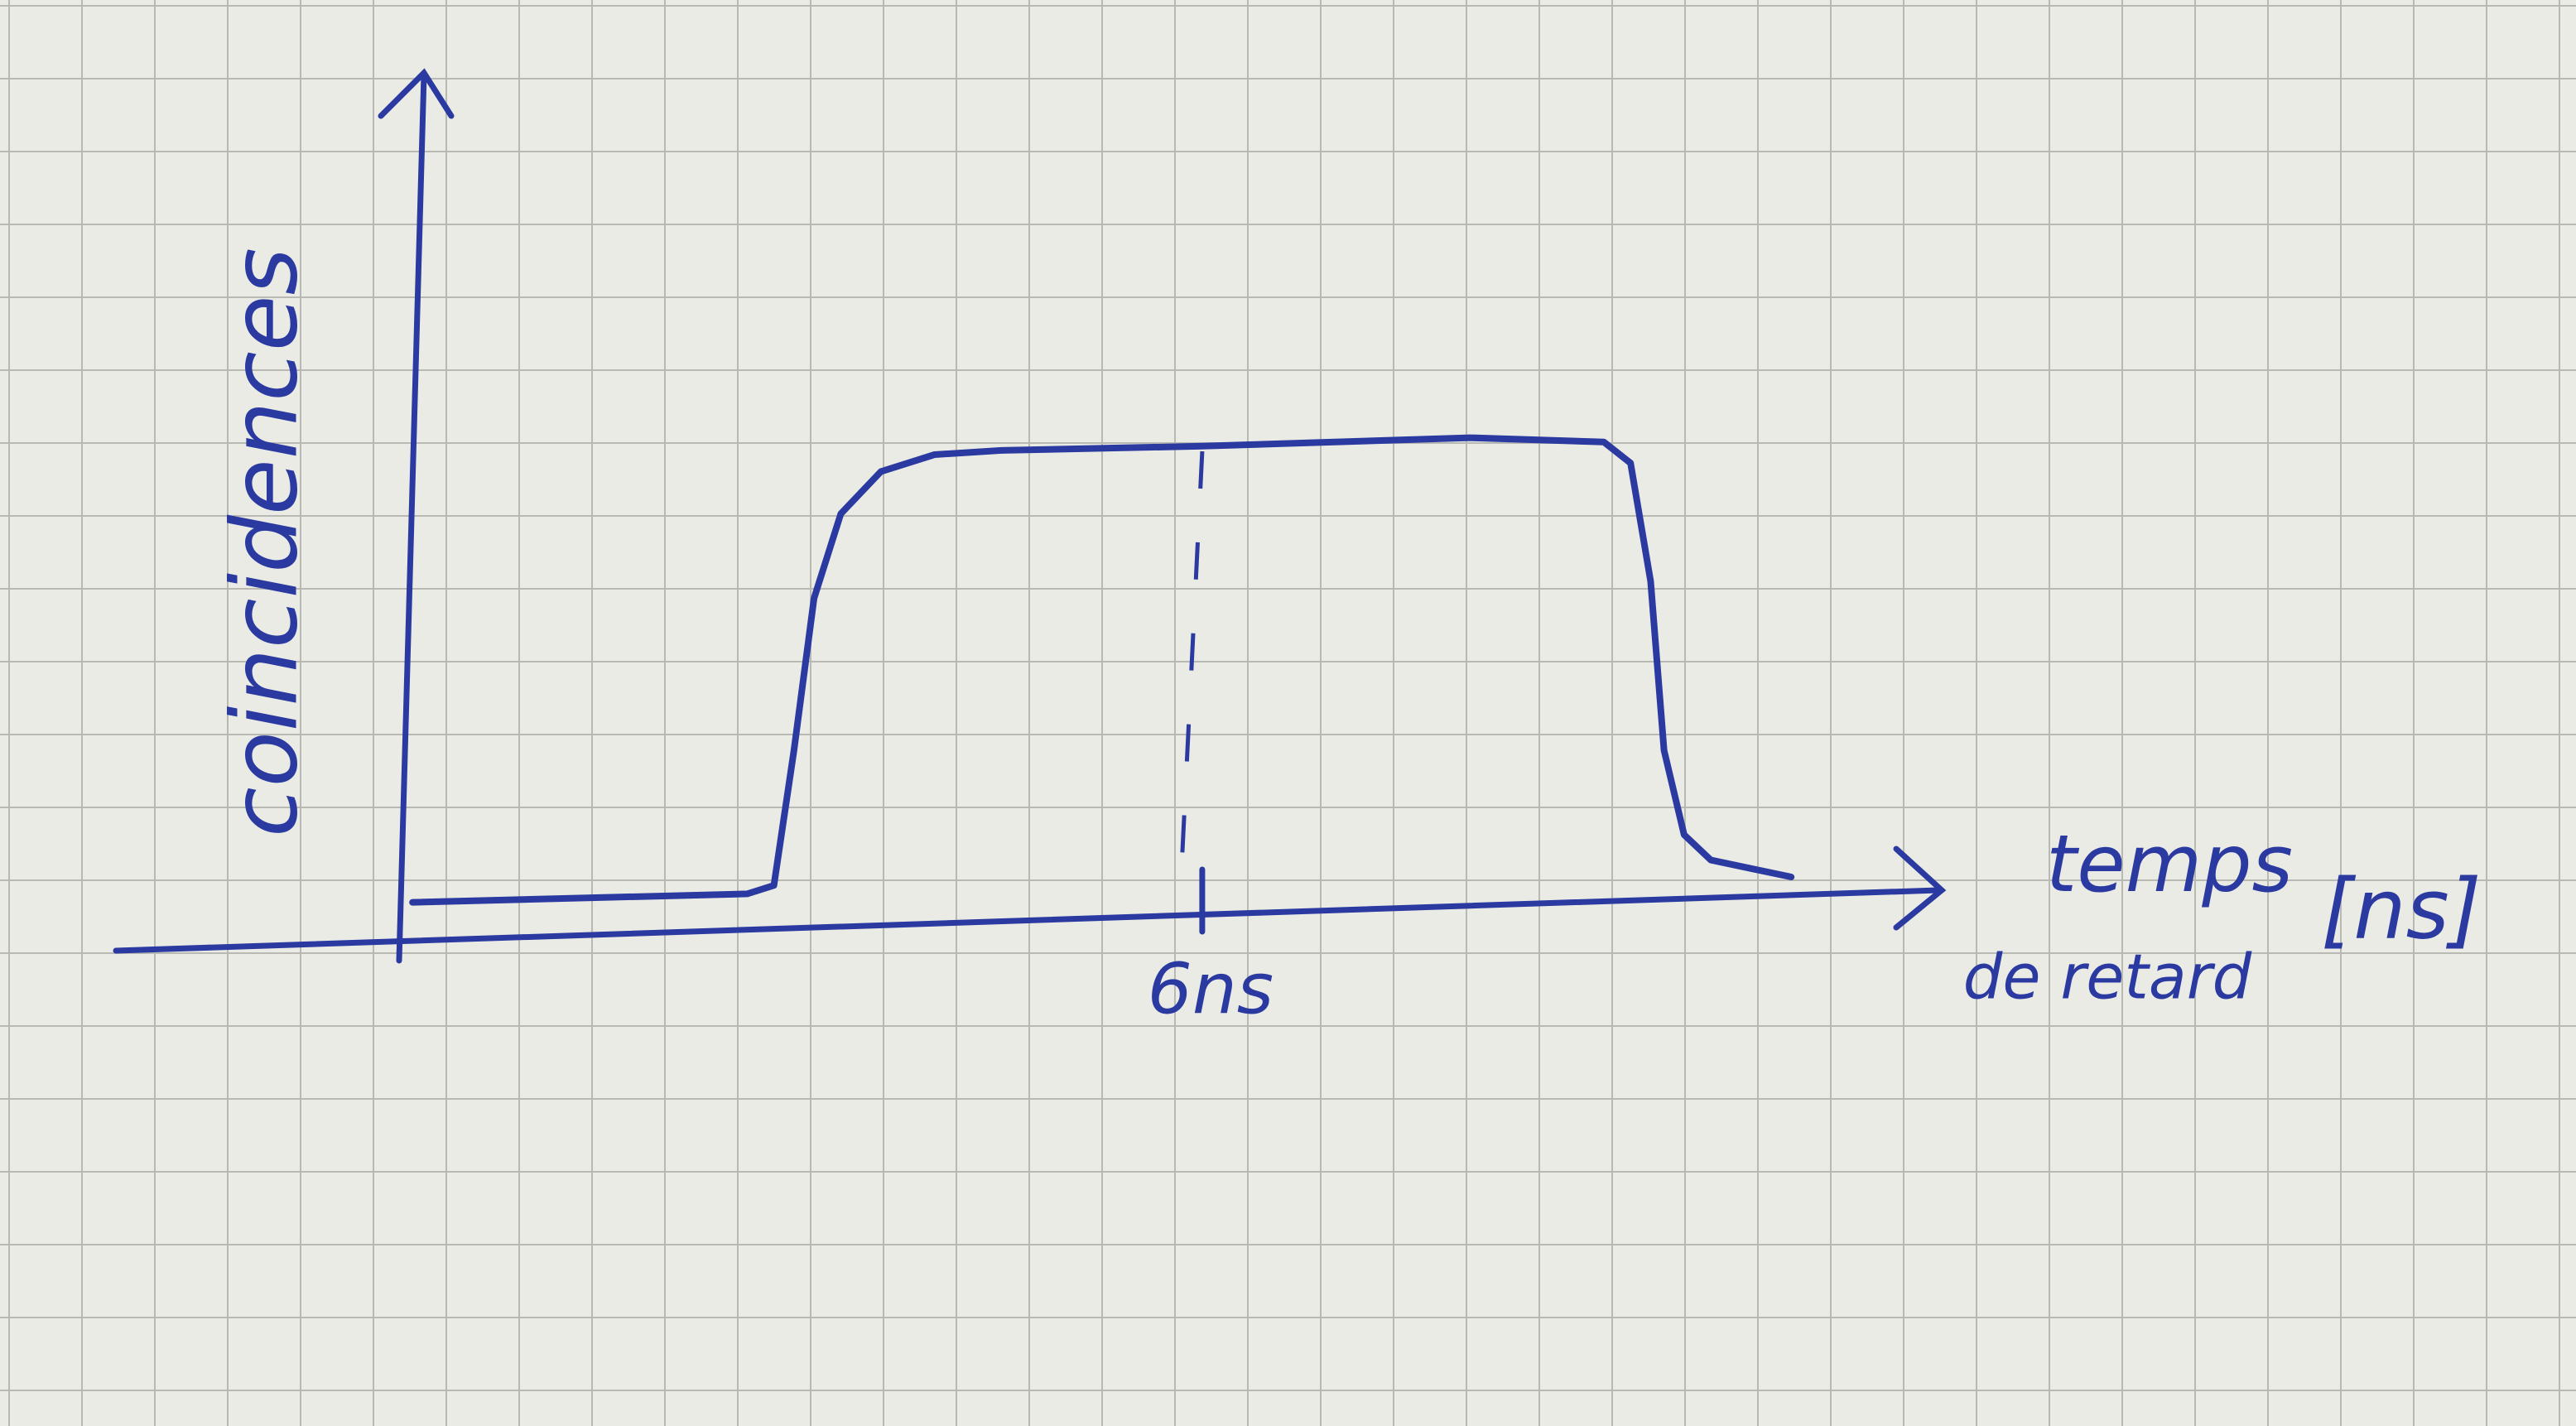 The image size is (2576, 1426). What do you see at coordinates (1920, 888) in the screenshot?
I see `x-arrow` at bounding box center [1920, 888].